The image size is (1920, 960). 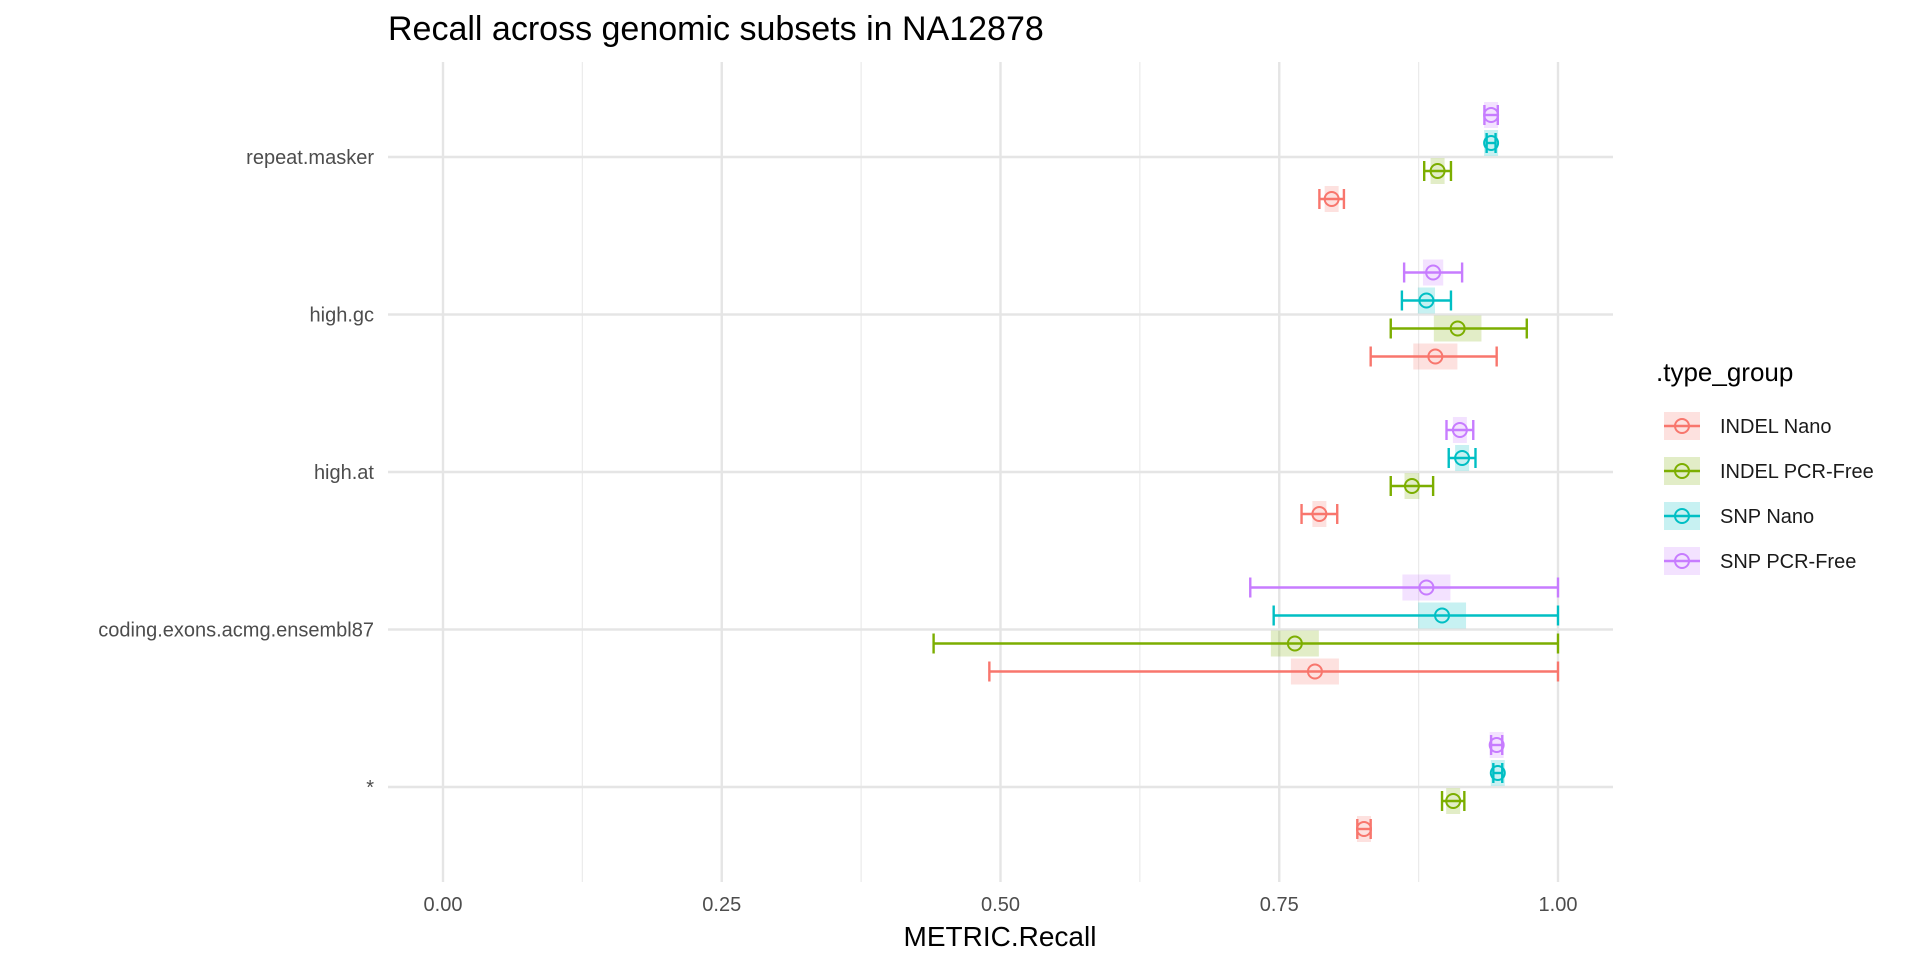 What do you see at coordinates (342, 316) in the screenshot?
I see `y-tick-label: high.gc` at bounding box center [342, 316].